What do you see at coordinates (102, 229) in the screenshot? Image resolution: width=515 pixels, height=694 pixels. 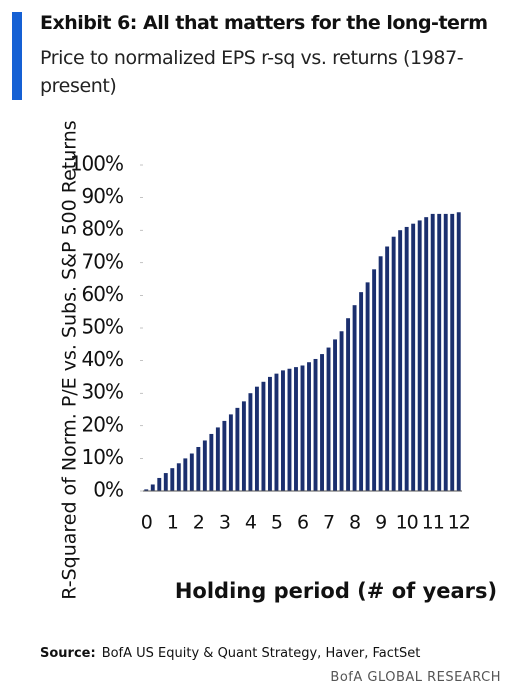 I see `y-tick-label: 80%` at bounding box center [102, 229].